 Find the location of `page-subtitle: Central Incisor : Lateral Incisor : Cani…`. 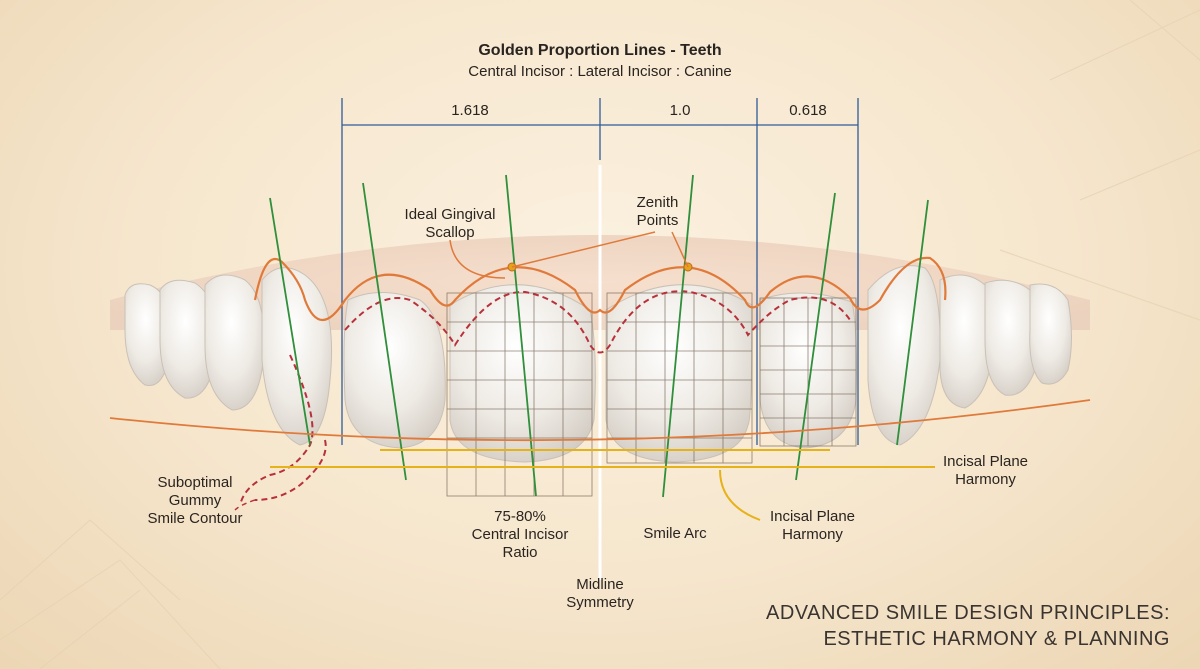

page-subtitle: Central Incisor : Lateral Incisor : Cani… is located at coordinates (600, 71).